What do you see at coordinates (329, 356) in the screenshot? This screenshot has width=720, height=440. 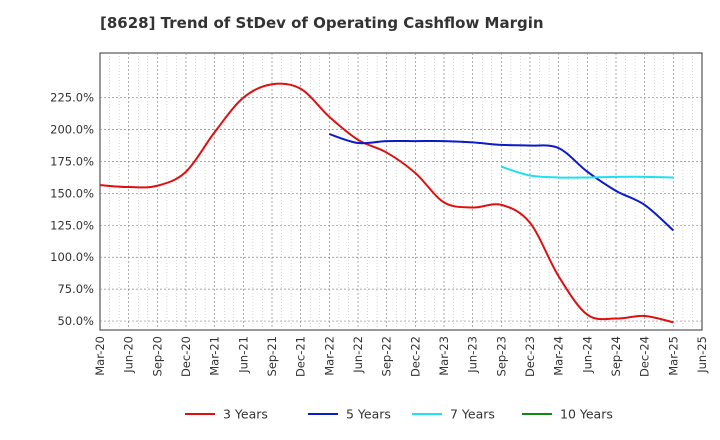 I see `x-tick-label: Mar-22` at bounding box center [329, 356].